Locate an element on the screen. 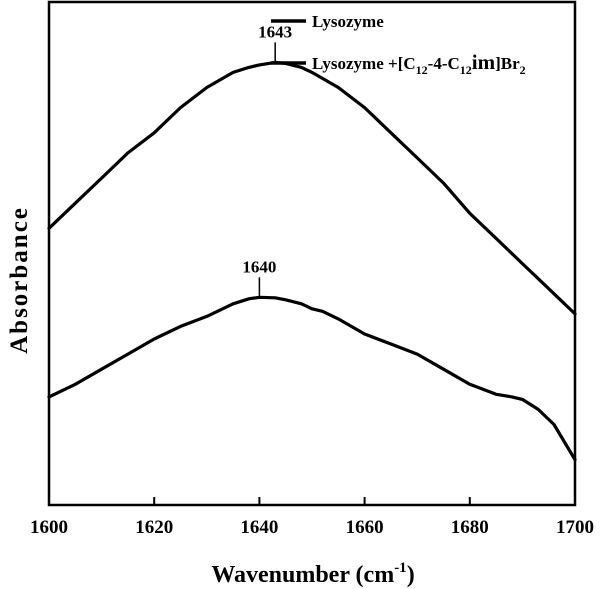  y-axis-title: Absorbance is located at coordinates (19, 280).